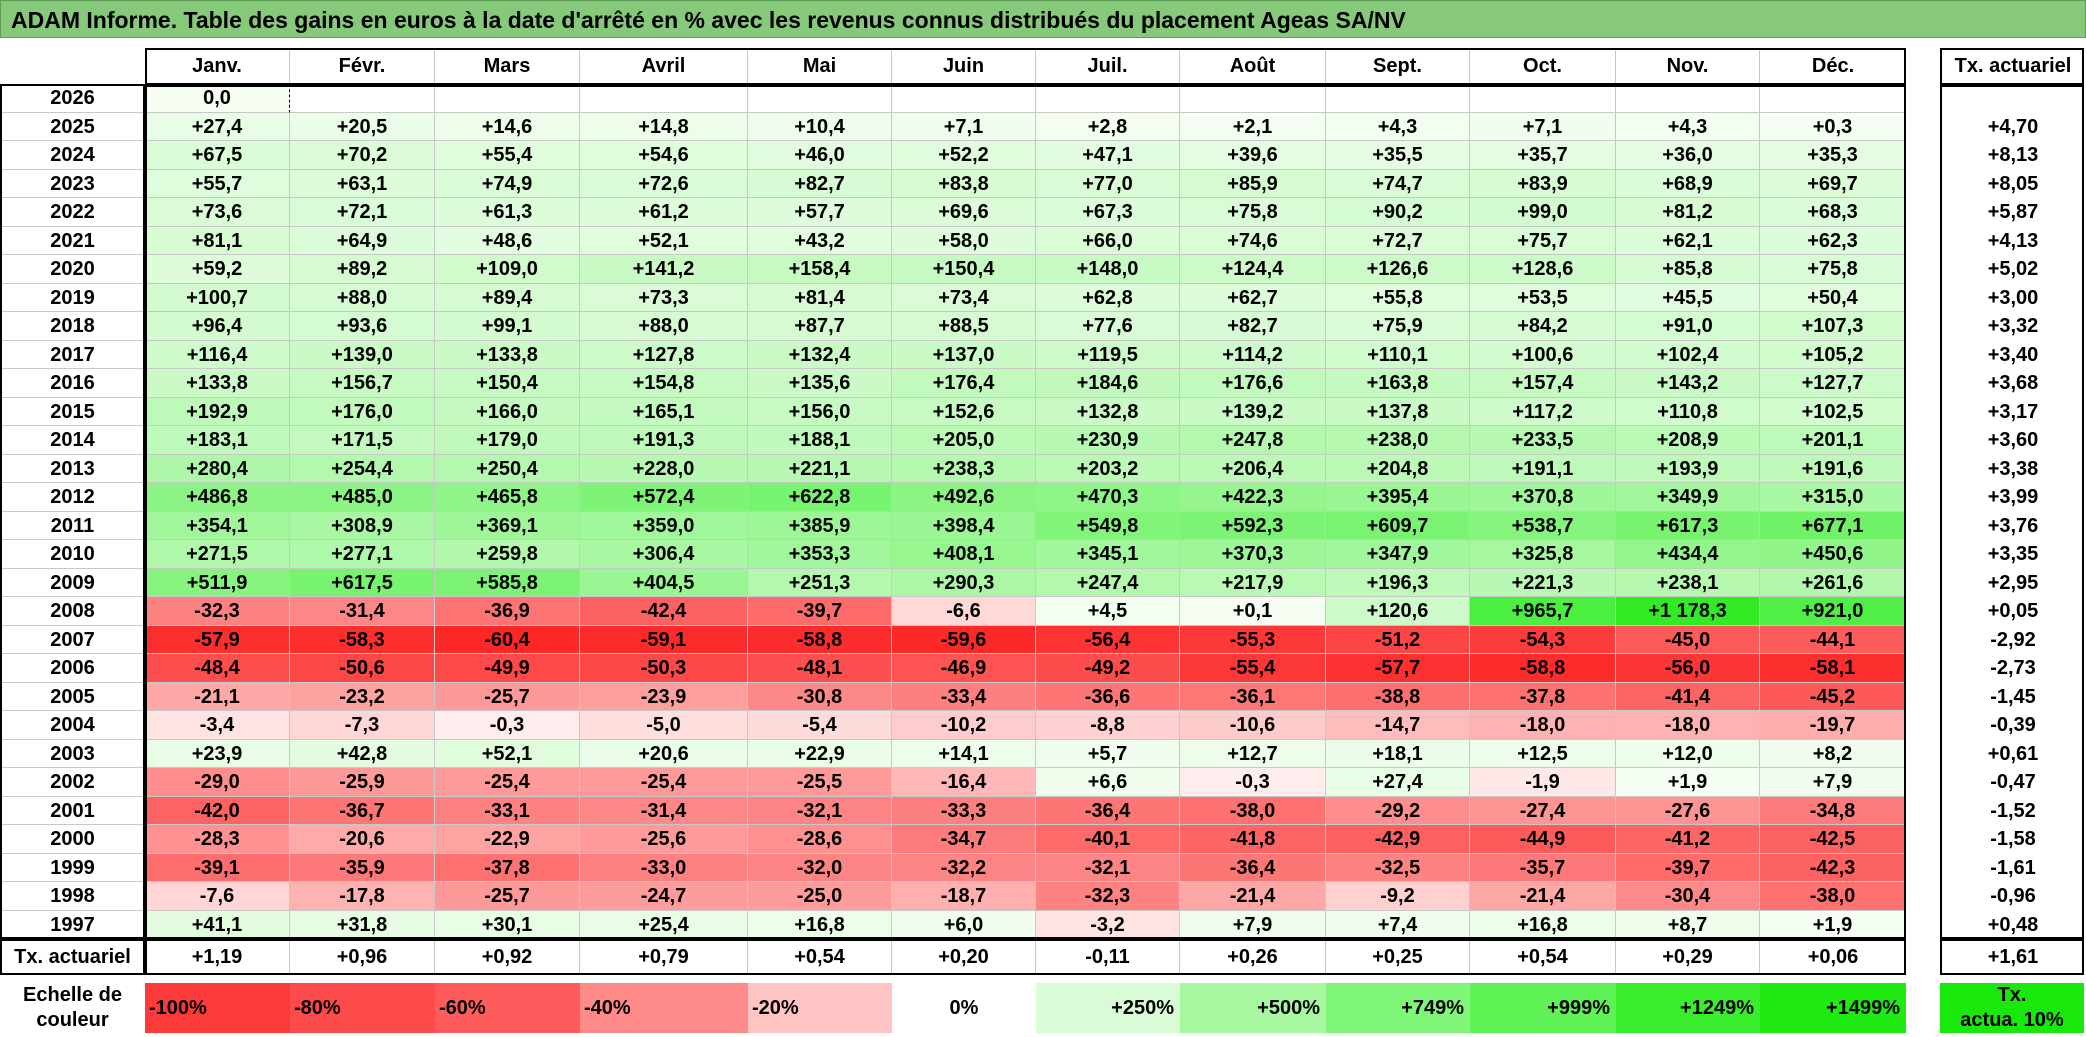 The image size is (2086, 1037). Describe the element at coordinates (964, 183) in the screenshot. I see `table-cell: +83,8` at that location.